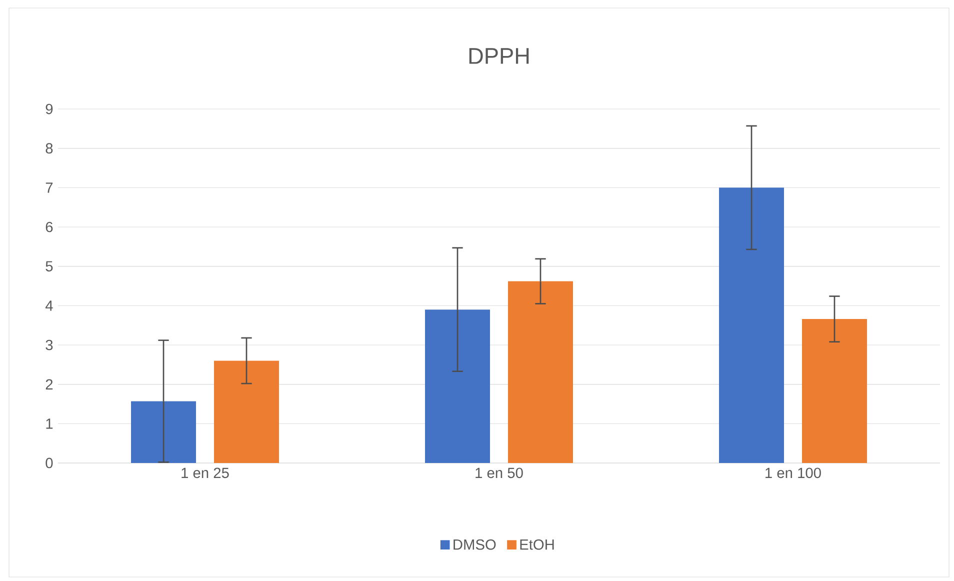 The image size is (954, 581). I want to click on y-tick-label: 1, so click(49, 423).